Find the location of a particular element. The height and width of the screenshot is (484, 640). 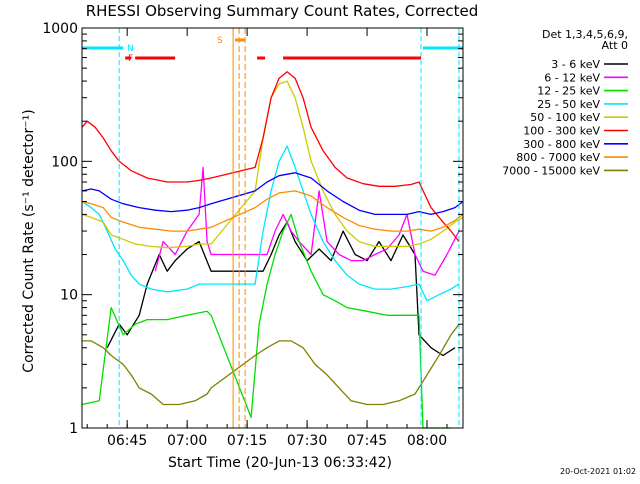

y-tick-label-0: 1 is located at coordinates (73, 429).